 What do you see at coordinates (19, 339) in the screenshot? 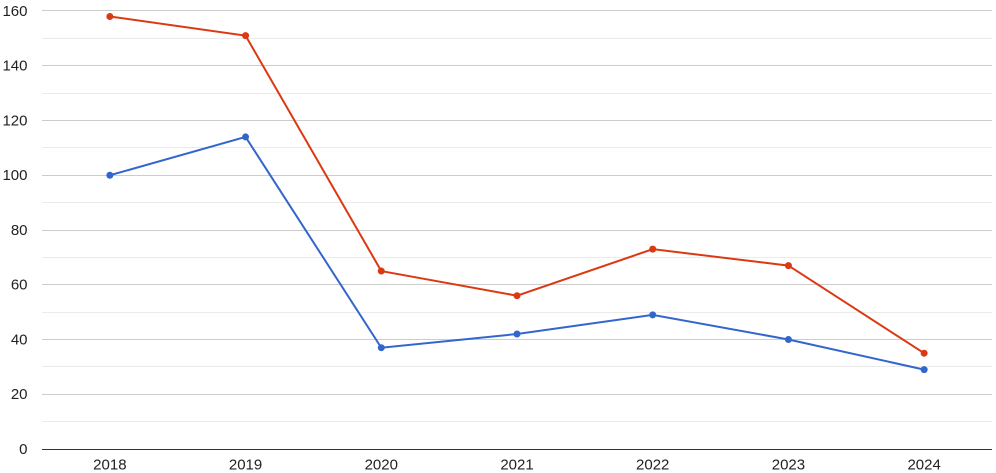
I see `svg-text: 40` at bounding box center [19, 339].